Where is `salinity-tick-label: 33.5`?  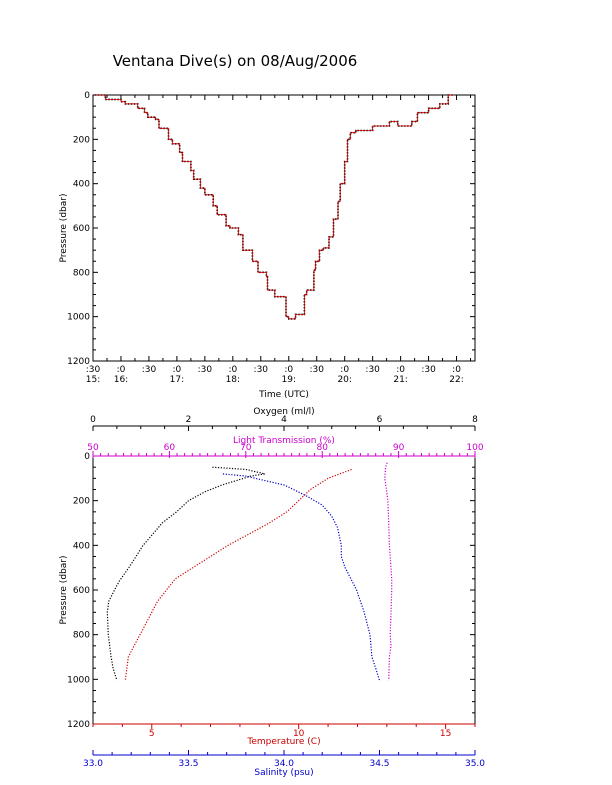
salinity-tick-label: 33.5 is located at coordinates (188, 764).